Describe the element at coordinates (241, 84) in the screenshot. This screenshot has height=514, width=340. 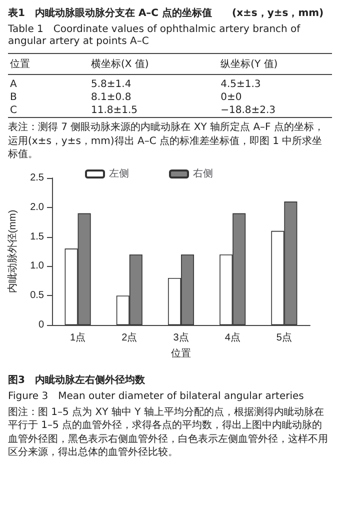
I see `text: 4.5±1.3` at that location.